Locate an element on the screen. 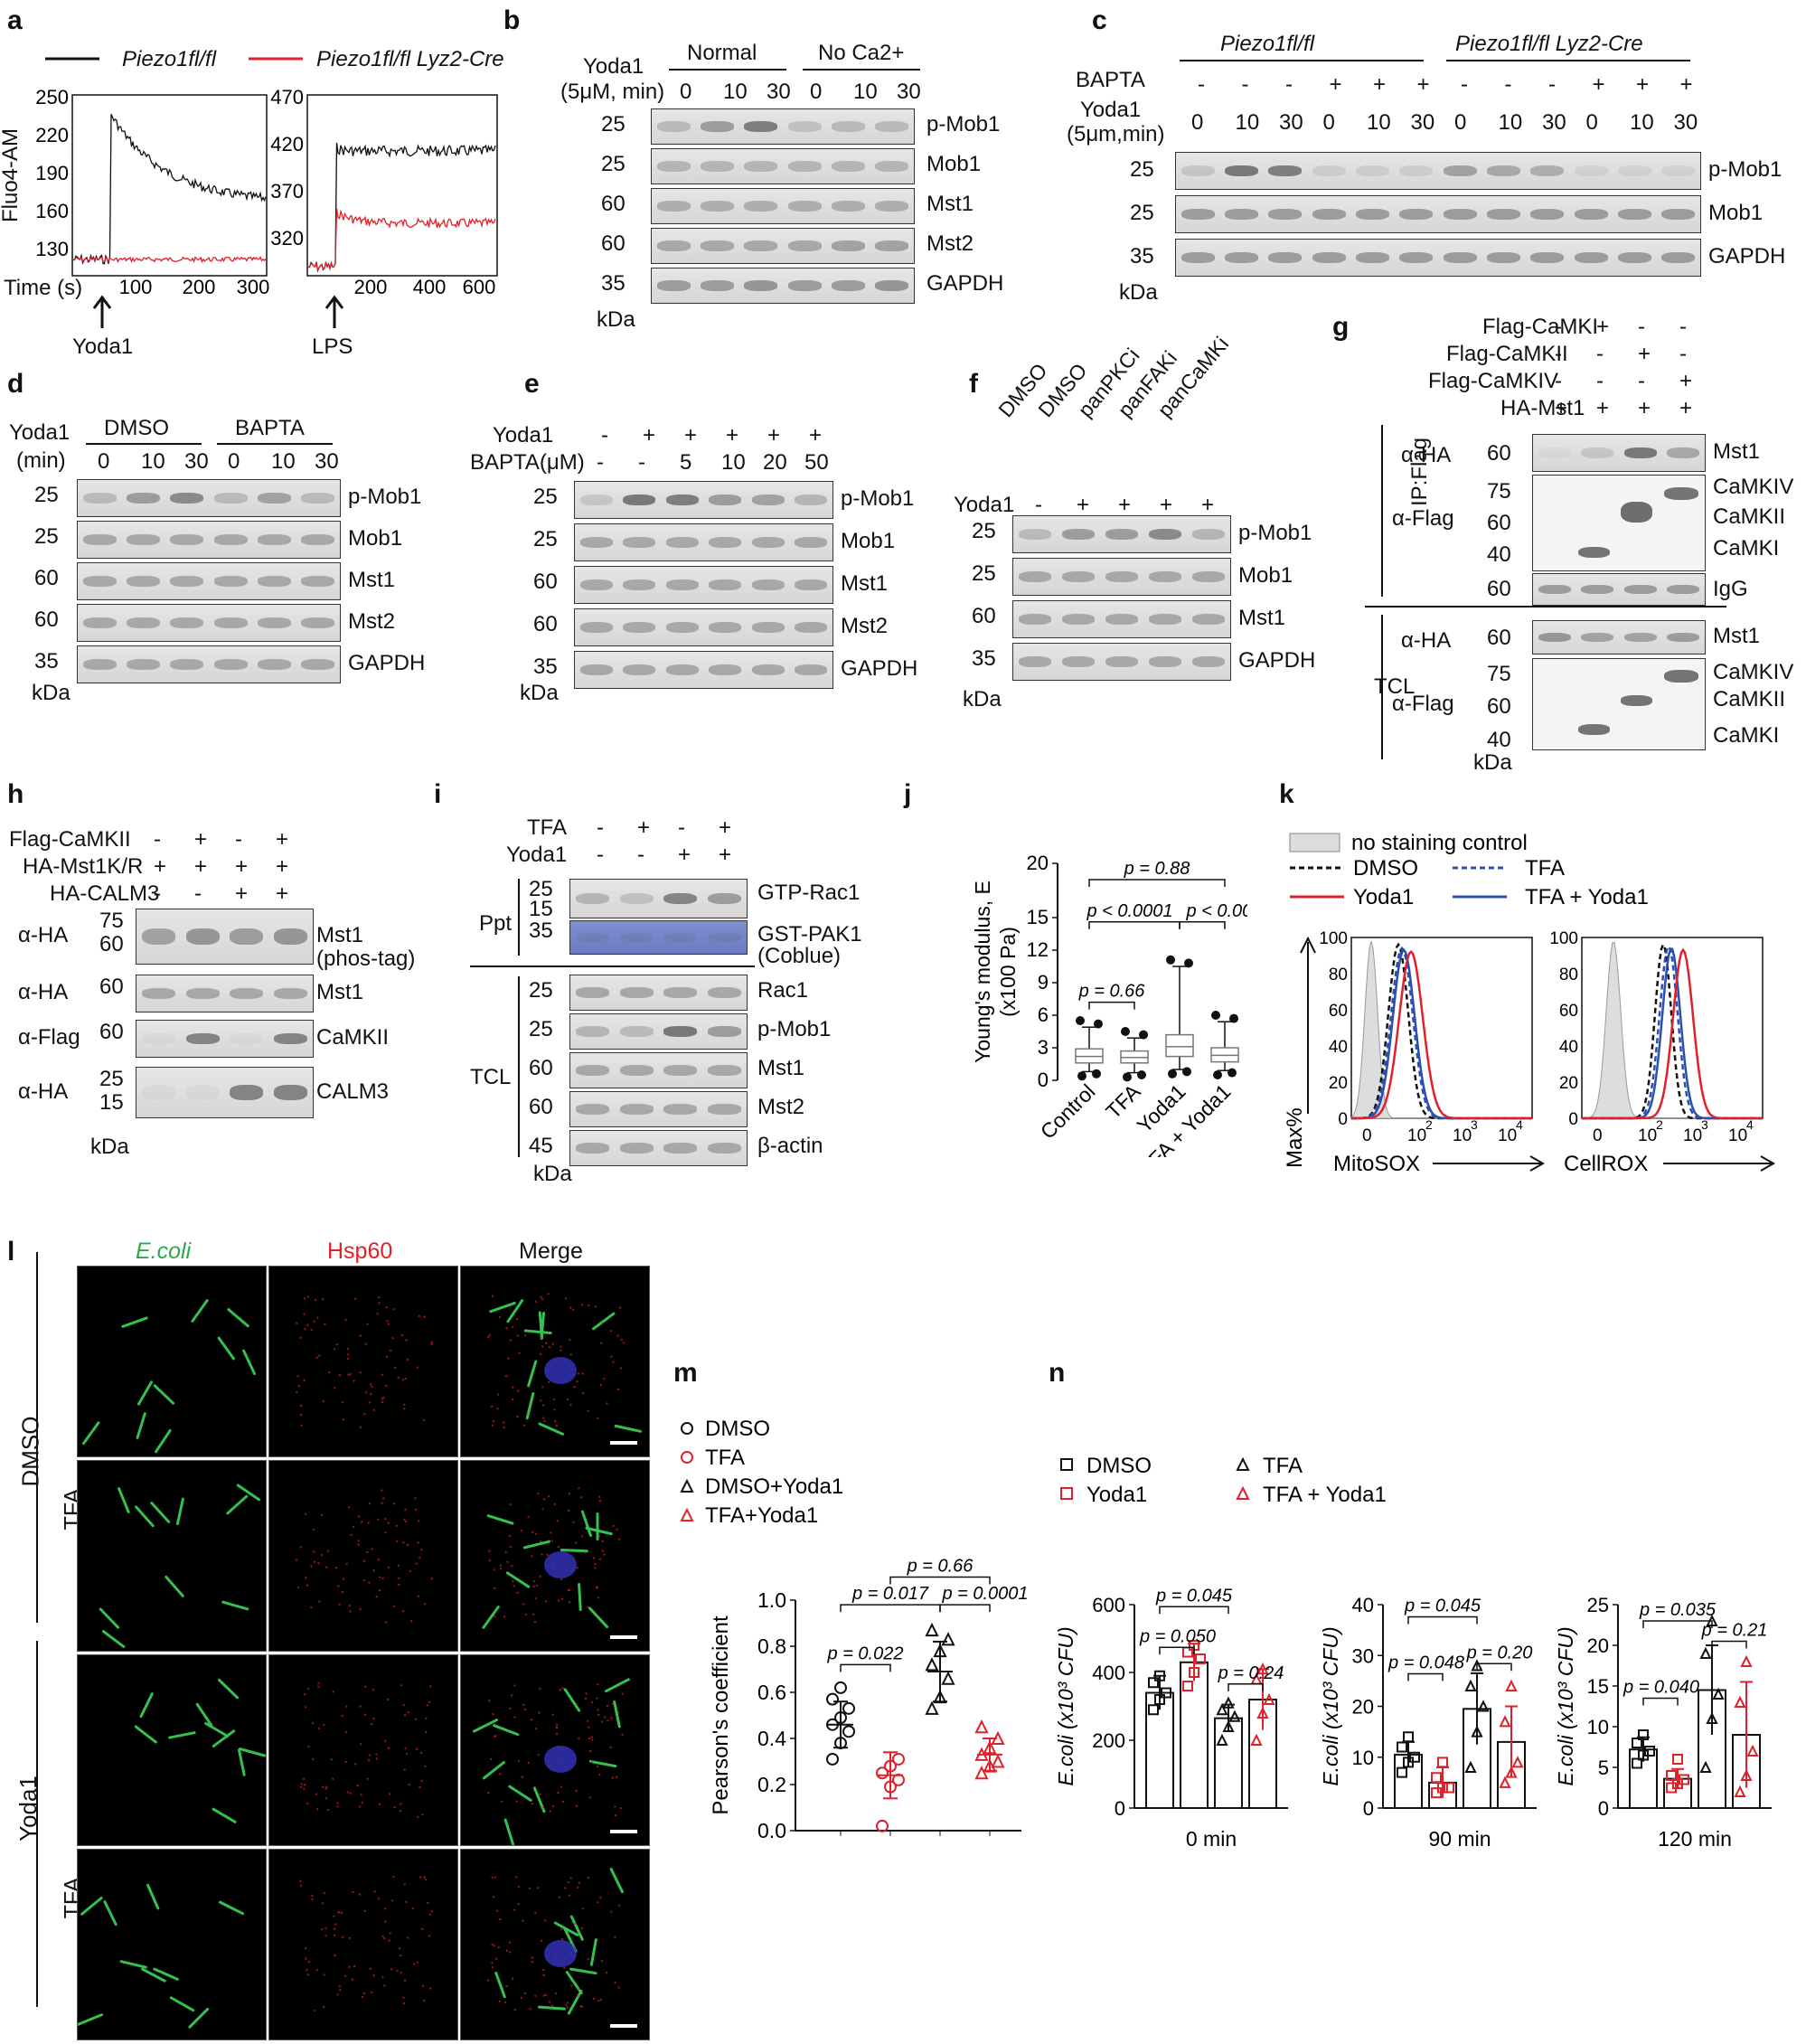 The width and height of the screenshot is (1806, 2044). panel-c-label-0: p-Mob1 is located at coordinates (1745, 170).